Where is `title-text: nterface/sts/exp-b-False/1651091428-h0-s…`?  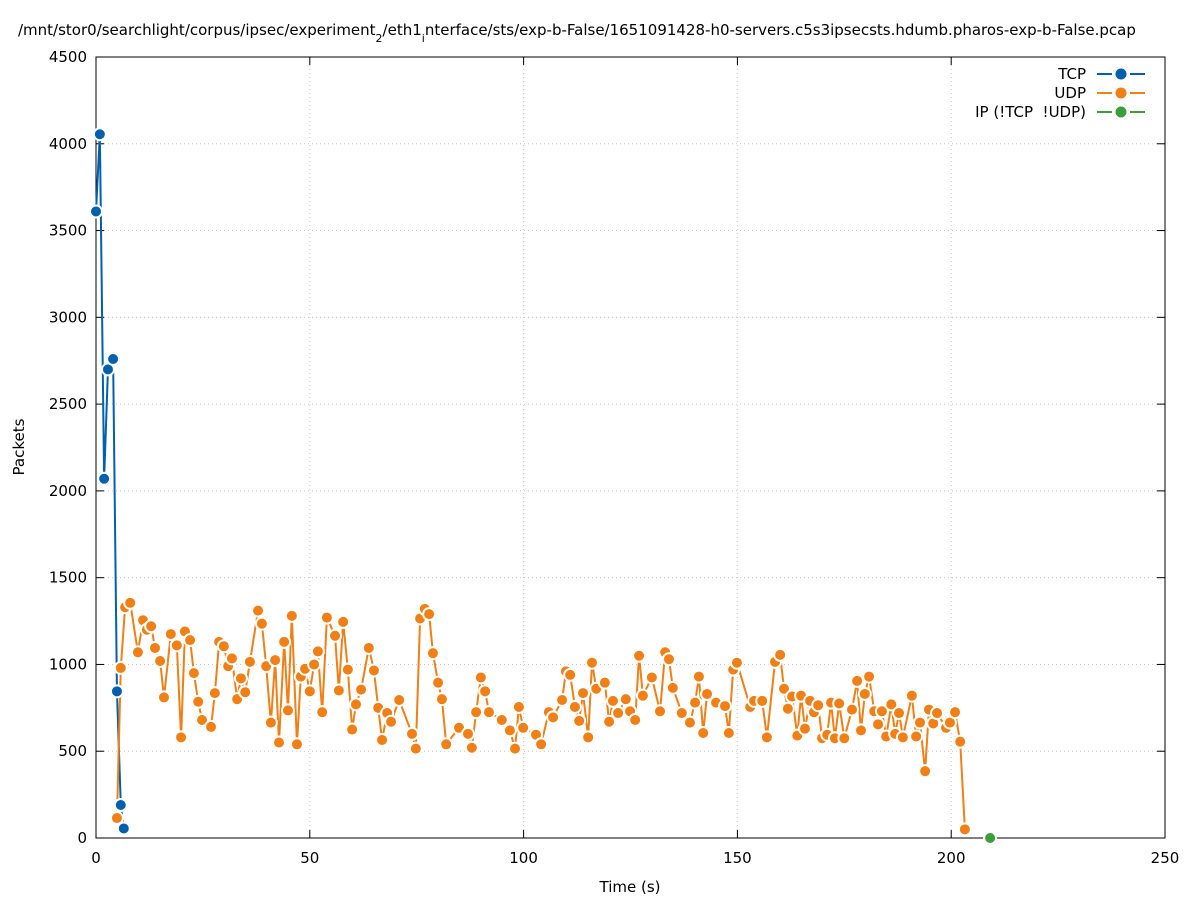
title-text: nterface/sts/exp-b-False/1651091428-h0-s… is located at coordinates (780, 30).